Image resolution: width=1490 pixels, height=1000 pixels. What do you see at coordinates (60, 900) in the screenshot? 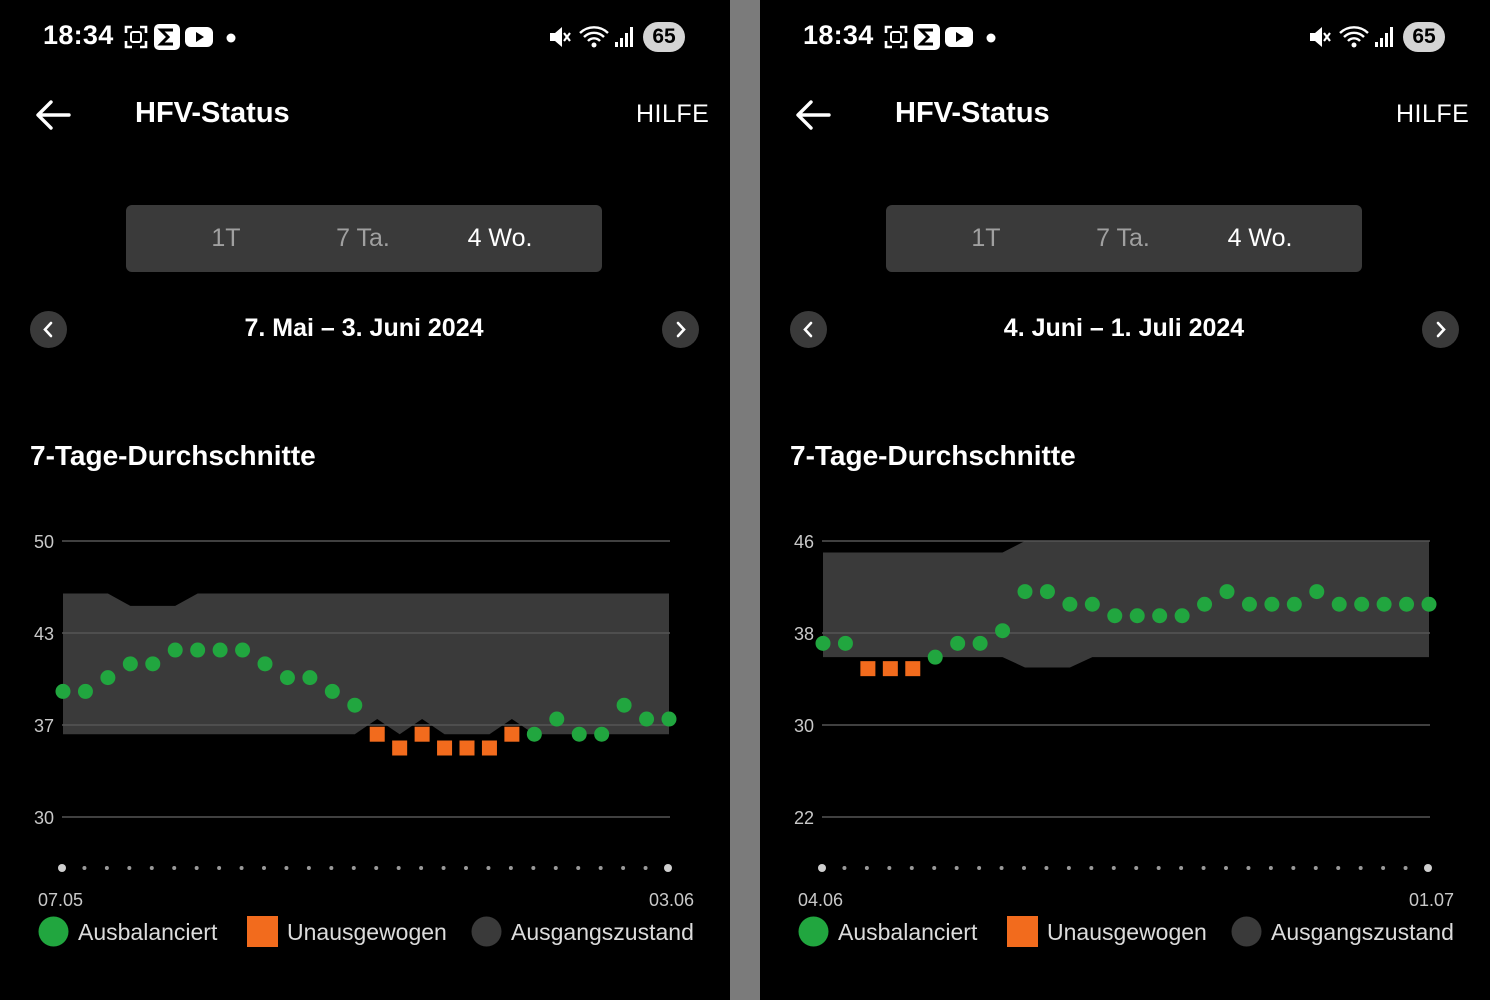
I see `x-axis-start-label: 07.05` at bounding box center [60, 900].